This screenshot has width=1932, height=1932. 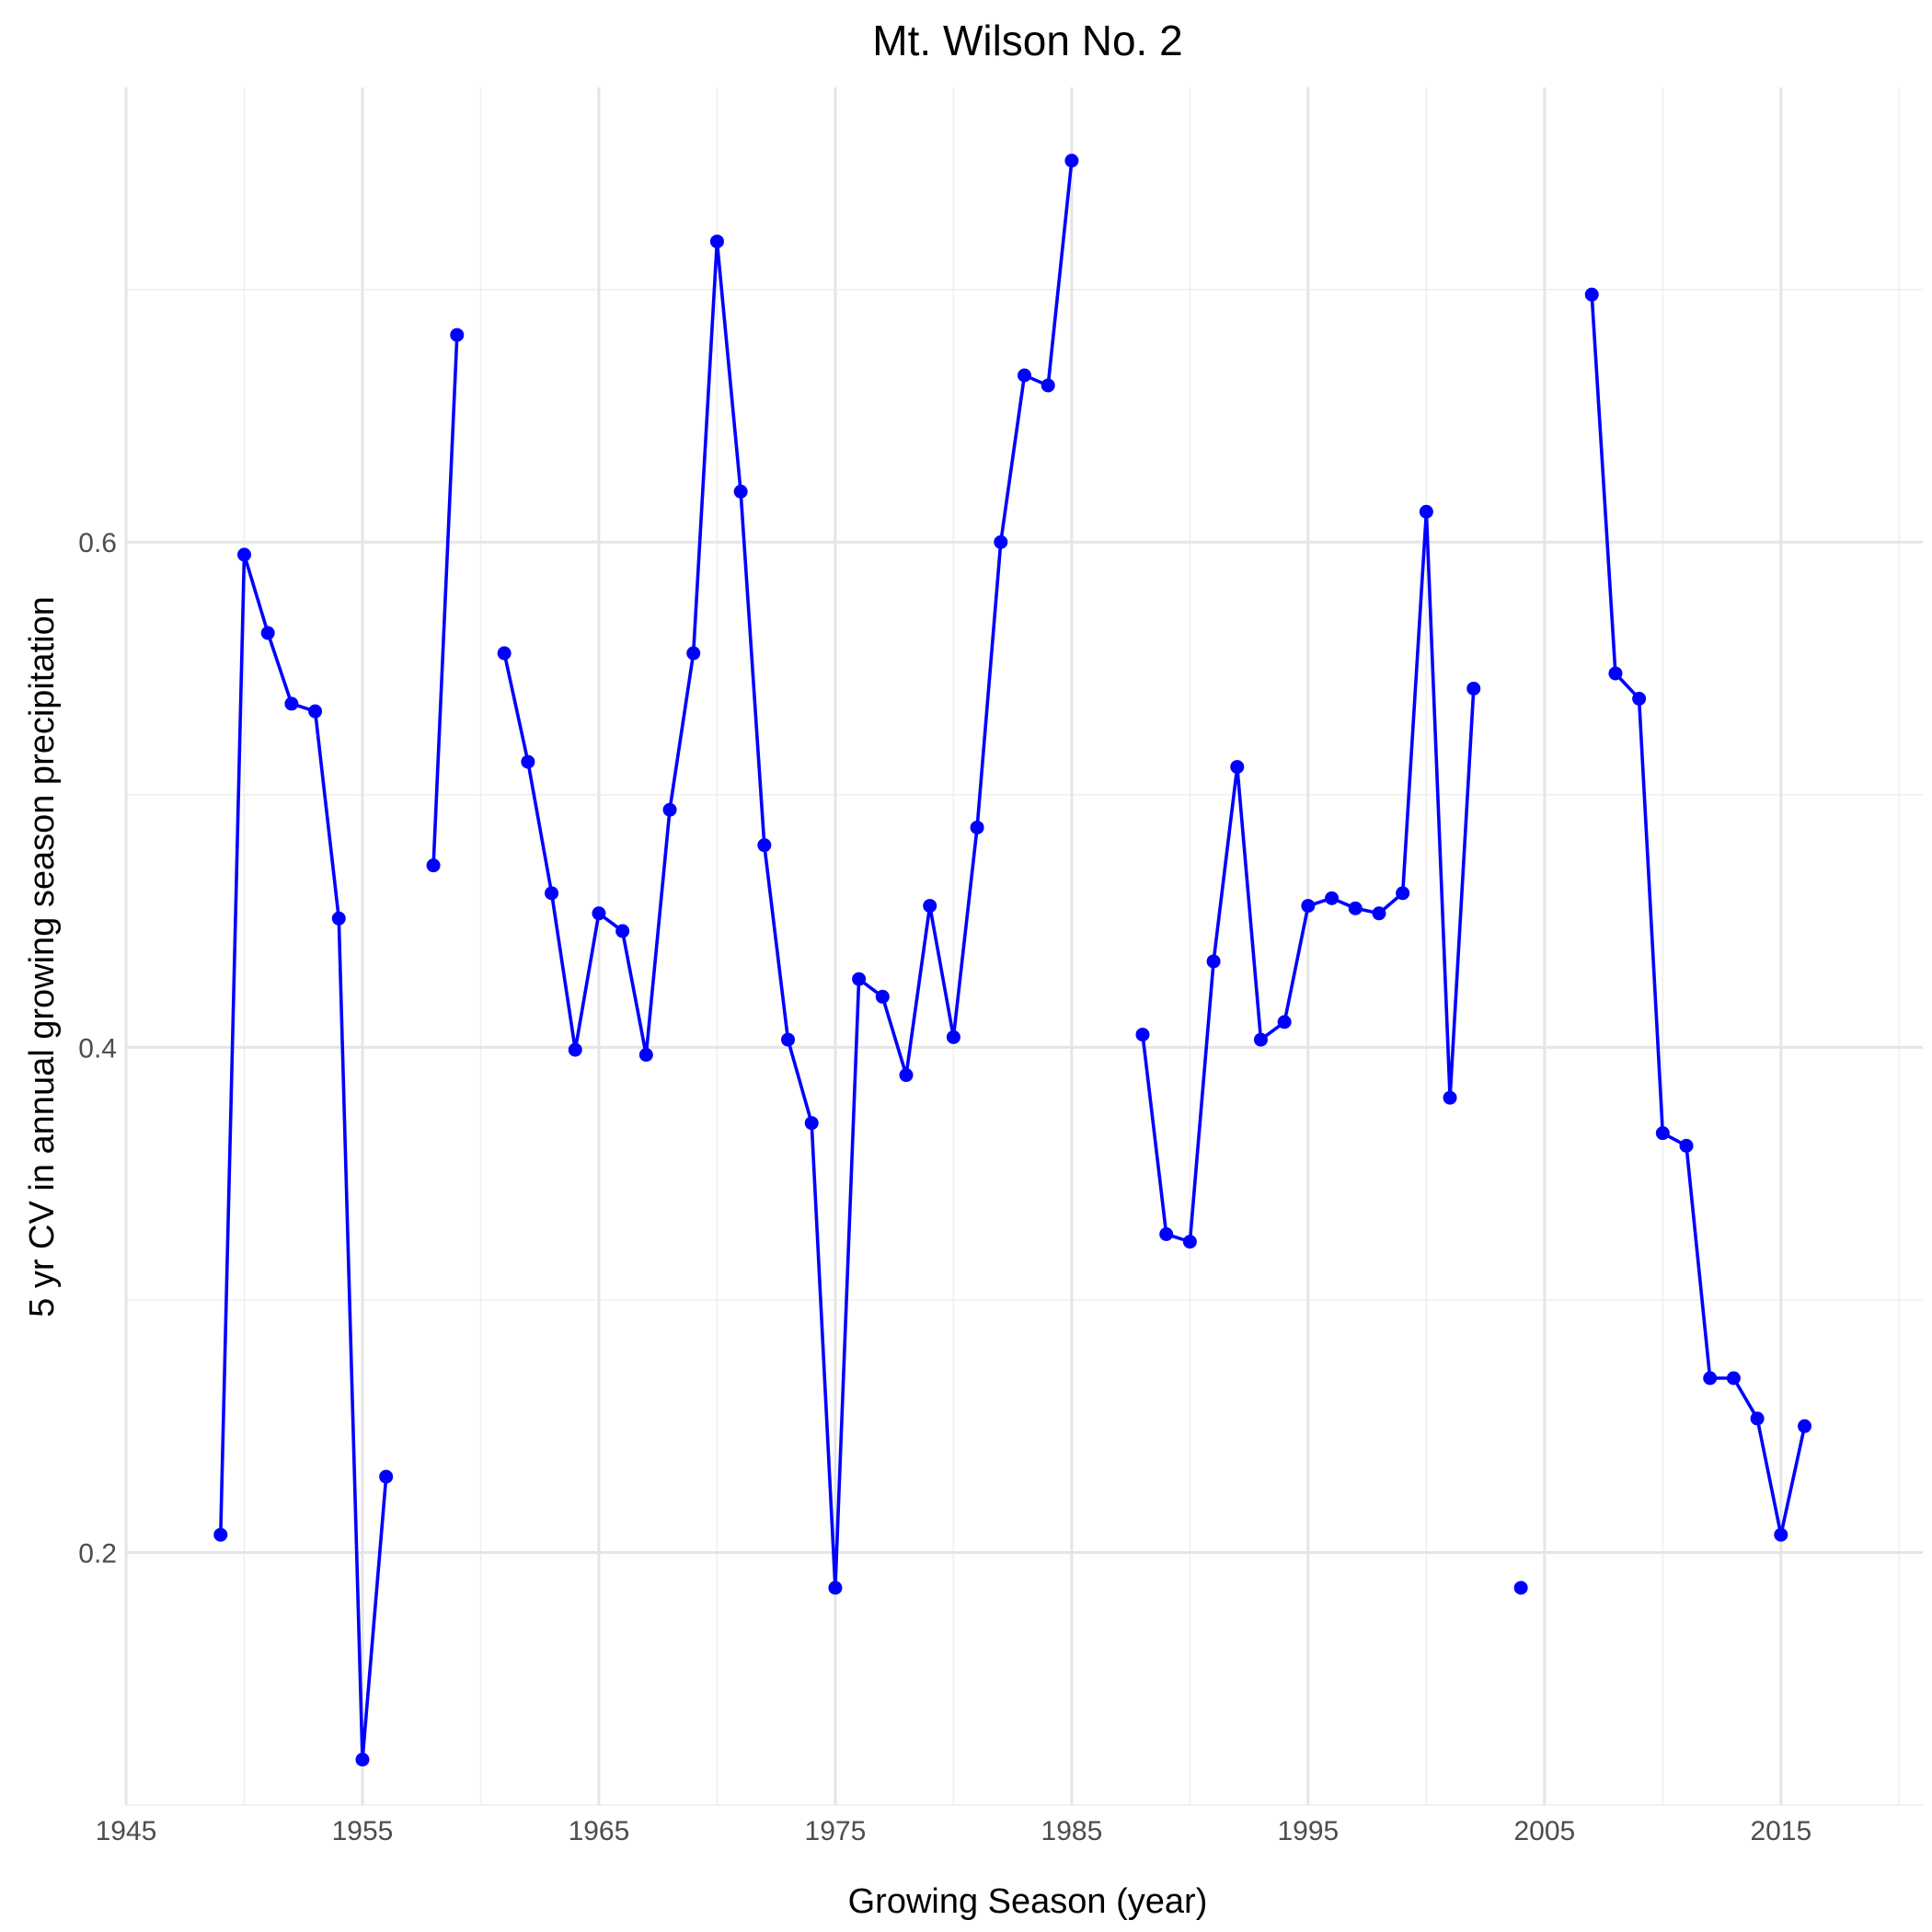 I want to click on x-tick-label: 1955, so click(x=363, y=1831).